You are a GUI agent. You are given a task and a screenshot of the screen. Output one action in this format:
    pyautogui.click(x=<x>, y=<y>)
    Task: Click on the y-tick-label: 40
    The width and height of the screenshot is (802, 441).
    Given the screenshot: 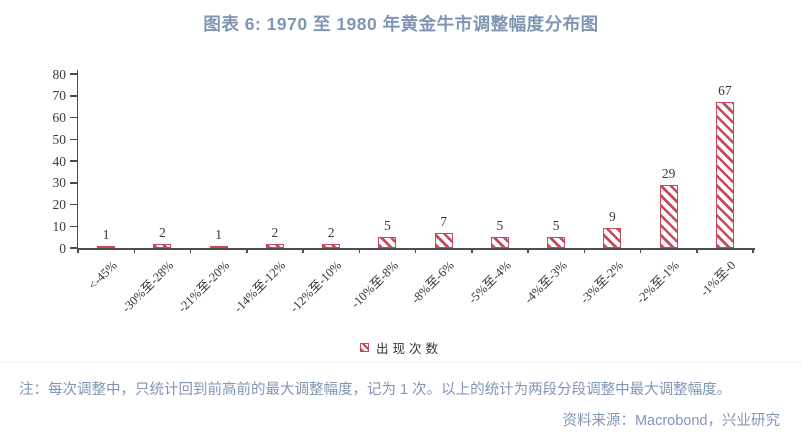 What is the action you would take?
    pyautogui.click(x=59, y=161)
    